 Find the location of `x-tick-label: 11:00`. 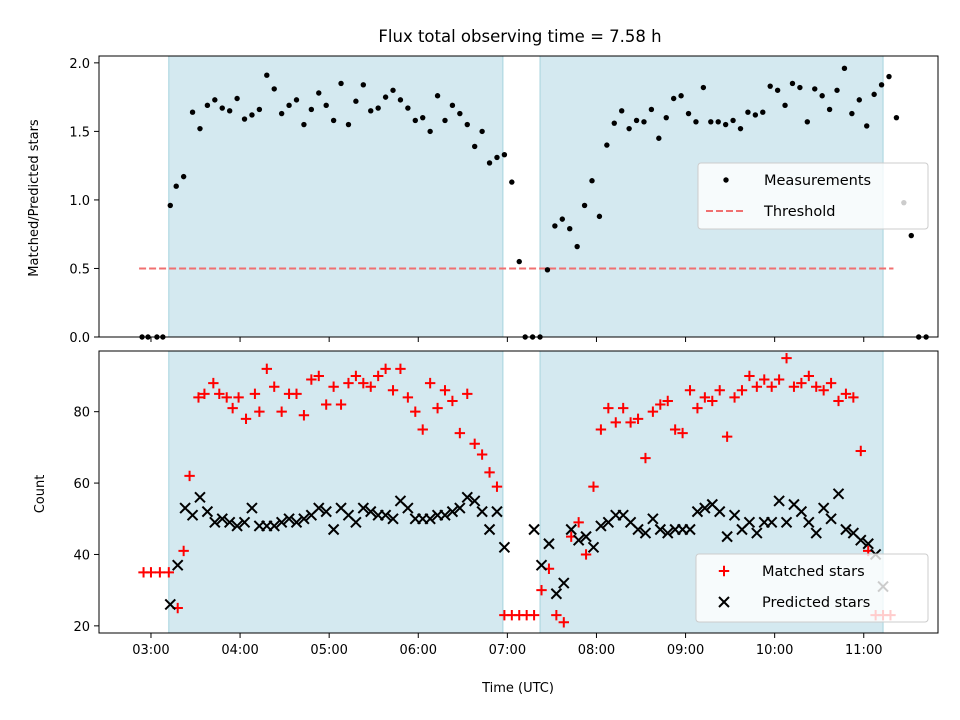

x-tick-label: 11:00 is located at coordinates (863, 650).